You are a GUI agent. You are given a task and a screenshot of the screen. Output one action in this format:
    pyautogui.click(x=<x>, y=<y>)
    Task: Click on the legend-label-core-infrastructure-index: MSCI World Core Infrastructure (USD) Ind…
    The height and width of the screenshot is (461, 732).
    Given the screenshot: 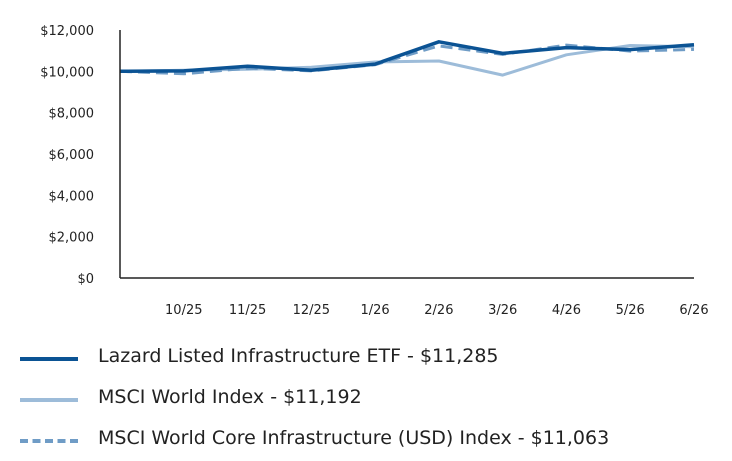 What is the action you would take?
    pyautogui.click(x=354, y=438)
    